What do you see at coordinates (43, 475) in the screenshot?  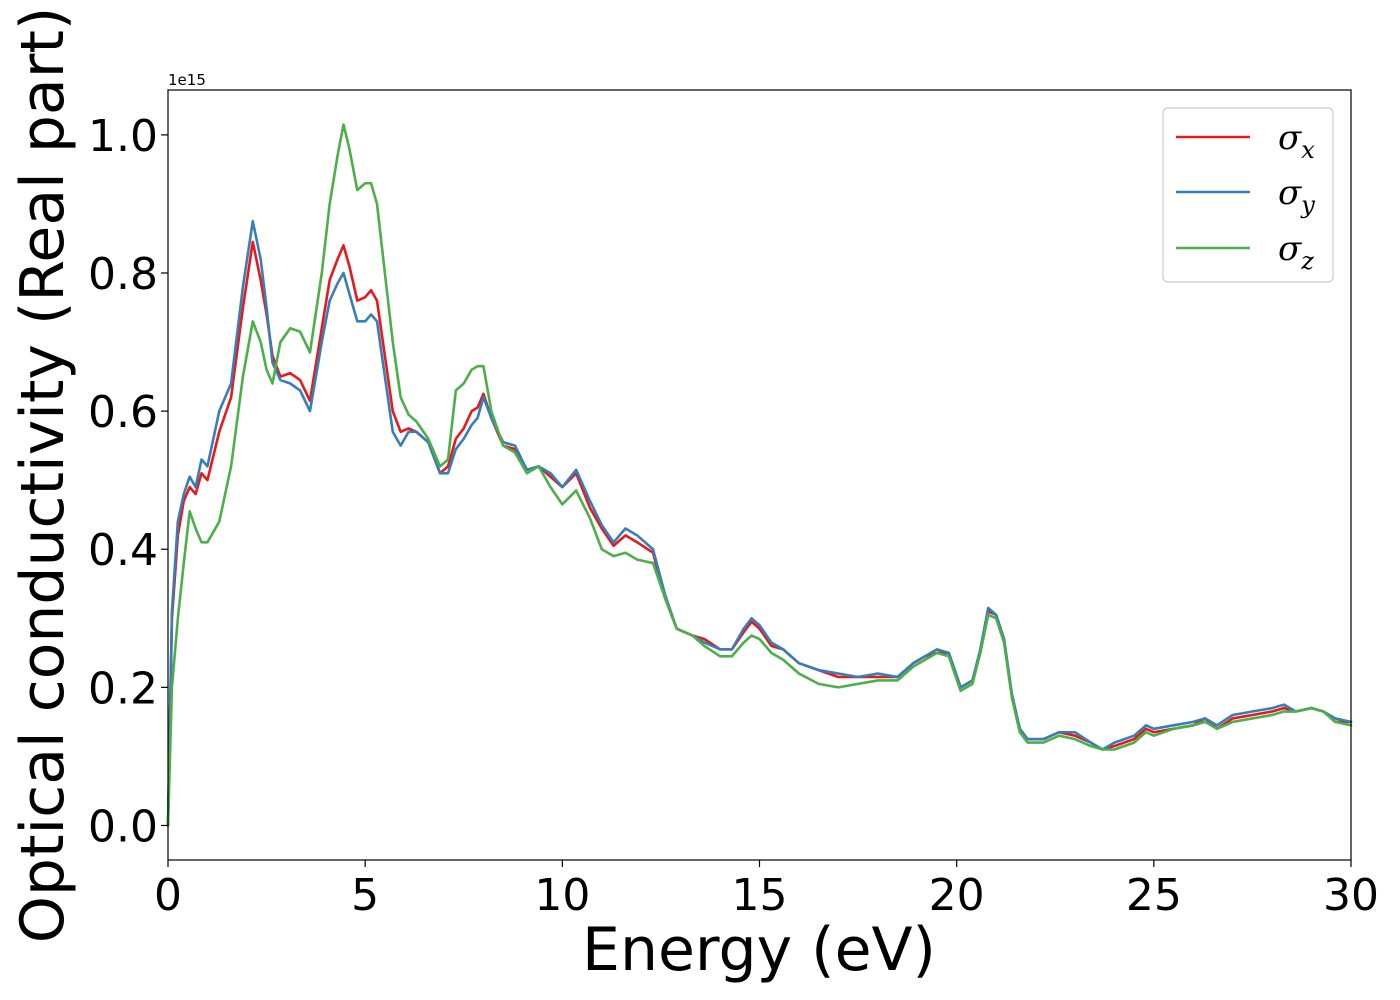 I see `y-axis-label: Optical conductivity (Real part)` at bounding box center [43, 475].